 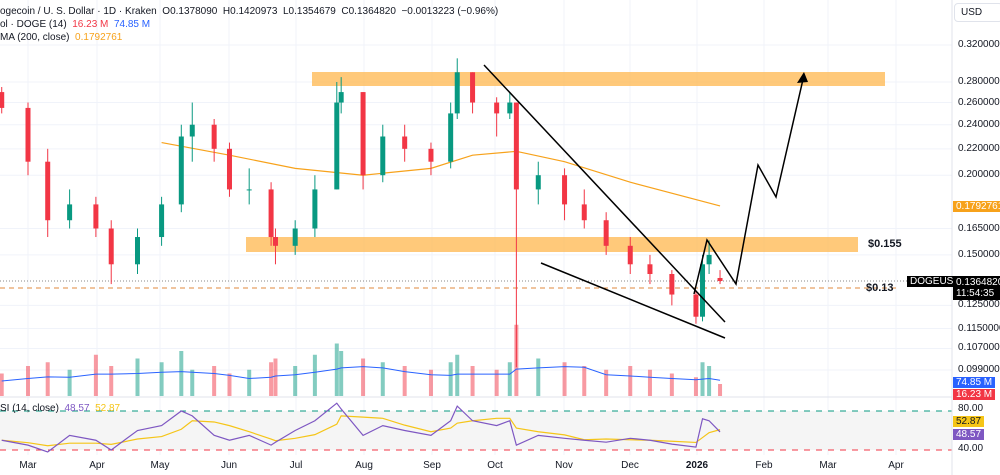 What do you see at coordinates (309, 11) in the screenshot?
I see `low-value: L0.1354679` at bounding box center [309, 11].